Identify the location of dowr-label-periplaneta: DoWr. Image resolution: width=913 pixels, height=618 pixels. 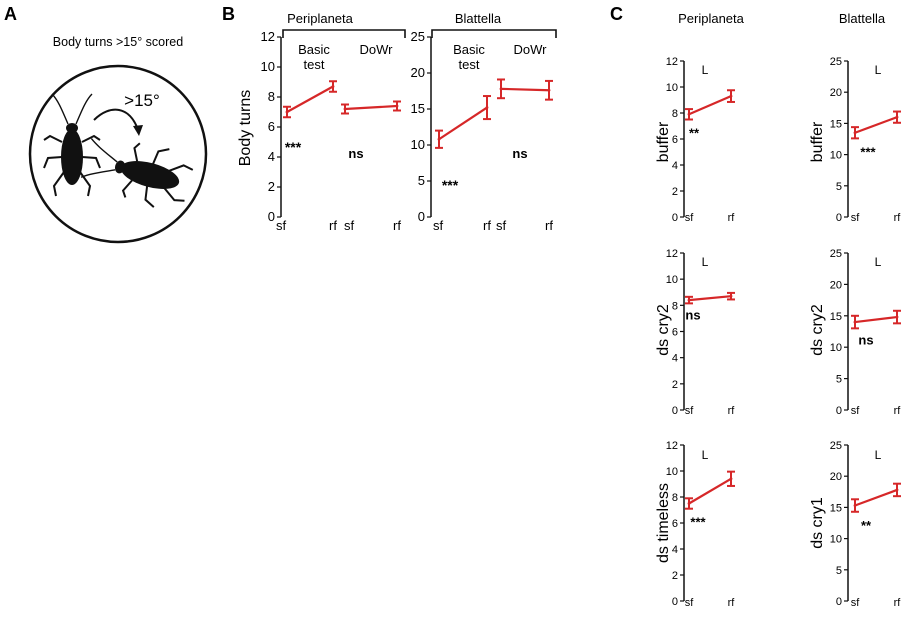
(377, 49).